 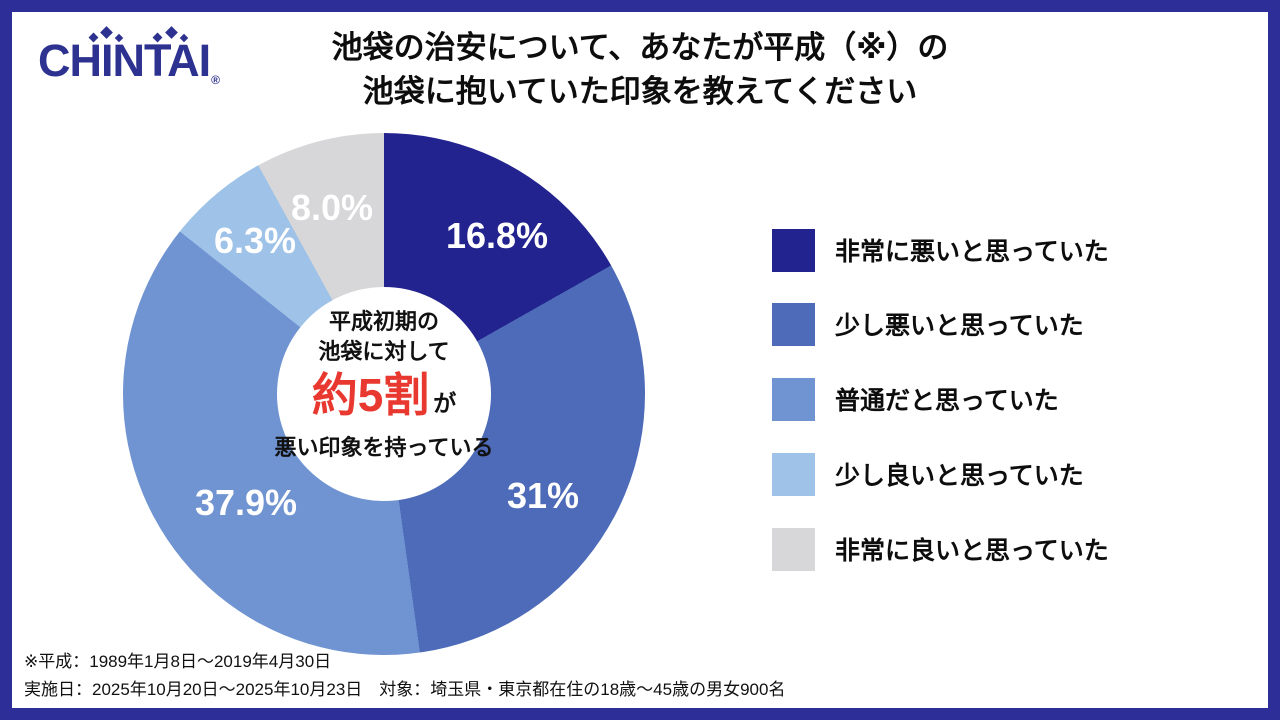 What do you see at coordinates (384, 447) in the screenshot?
I see `center-text-line-3: 悪い印象を持っている` at bounding box center [384, 447].